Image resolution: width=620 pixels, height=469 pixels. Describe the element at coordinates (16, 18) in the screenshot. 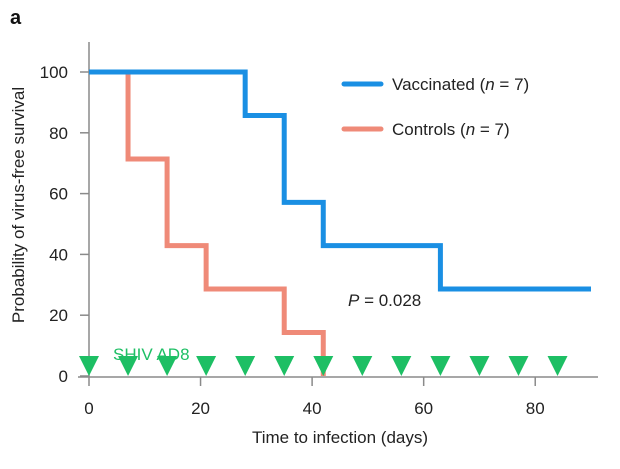

I see `panel-label: a` at that location.